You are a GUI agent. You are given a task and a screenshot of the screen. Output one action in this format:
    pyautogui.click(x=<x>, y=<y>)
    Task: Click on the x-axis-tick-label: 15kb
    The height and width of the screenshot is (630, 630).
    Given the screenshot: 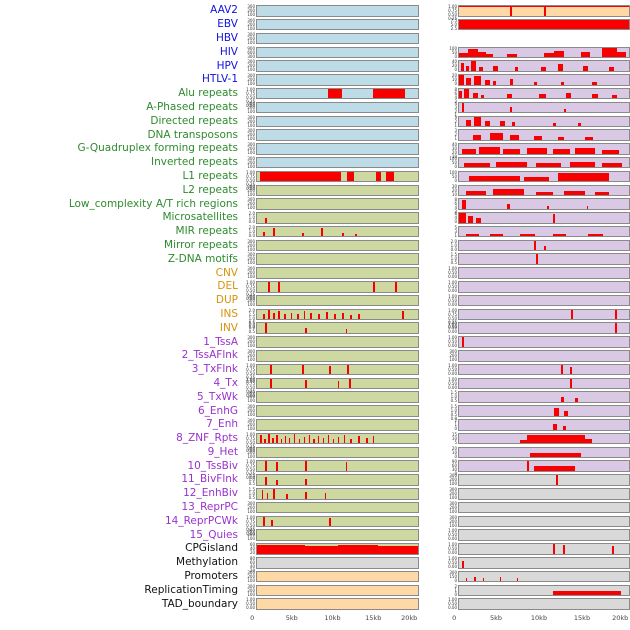 What is the action you would take?
    pyautogui.click(x=373, y=618)
    